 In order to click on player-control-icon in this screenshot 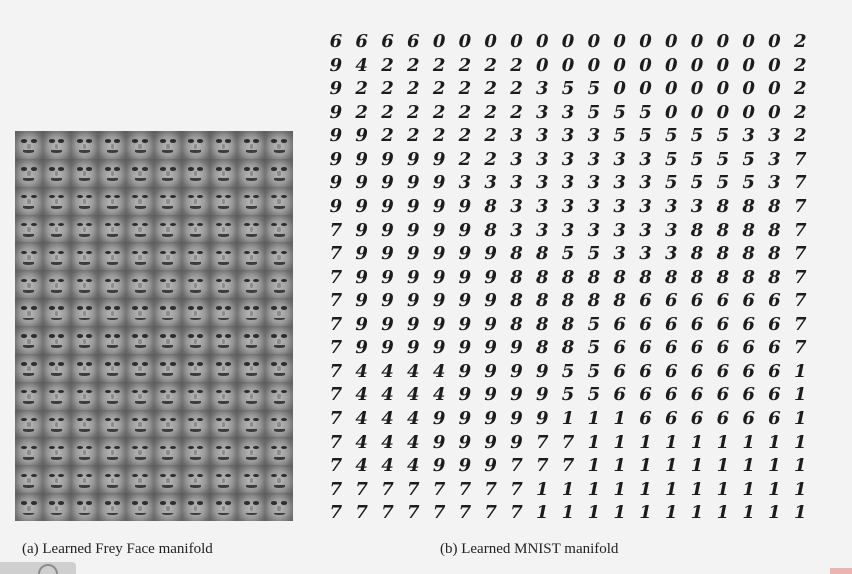, I will do `click(38, 568)`.